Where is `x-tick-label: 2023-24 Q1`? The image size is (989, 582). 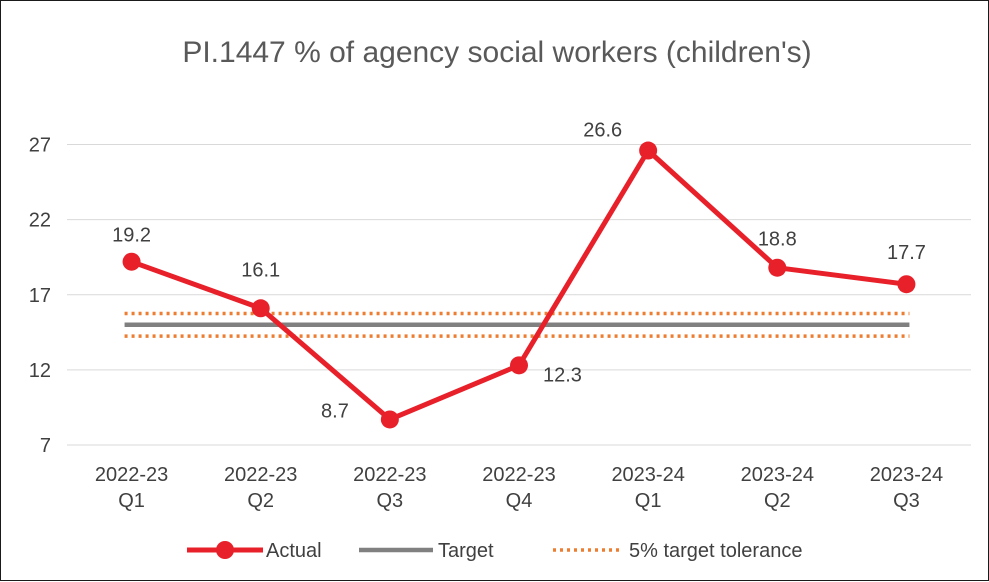
x-tick-label: 2023-24 Q1 is located at coordinates (647, 488).